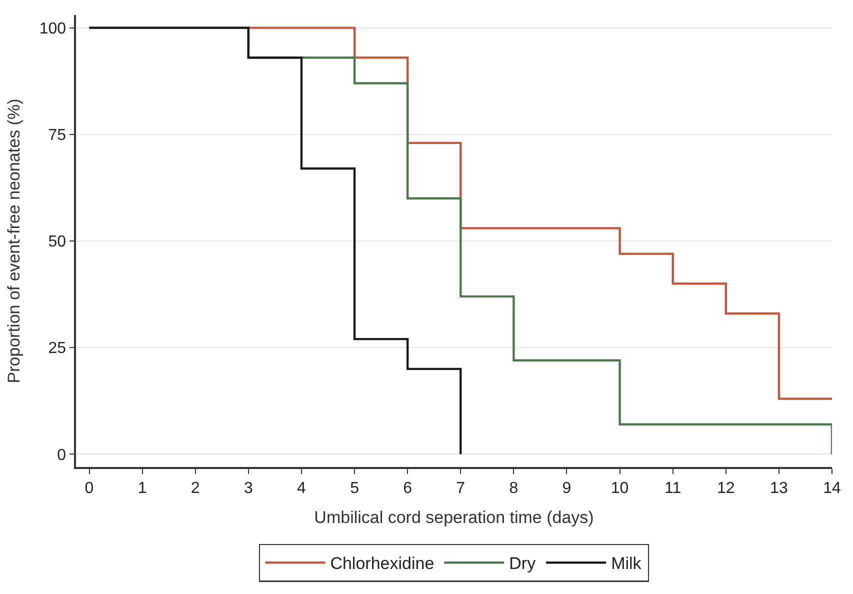 The width and height of the screenshot is (853, 594). Describe the element at coordinates (626, 564) in the screenshot. I see `legend-label: Milk` at that location.